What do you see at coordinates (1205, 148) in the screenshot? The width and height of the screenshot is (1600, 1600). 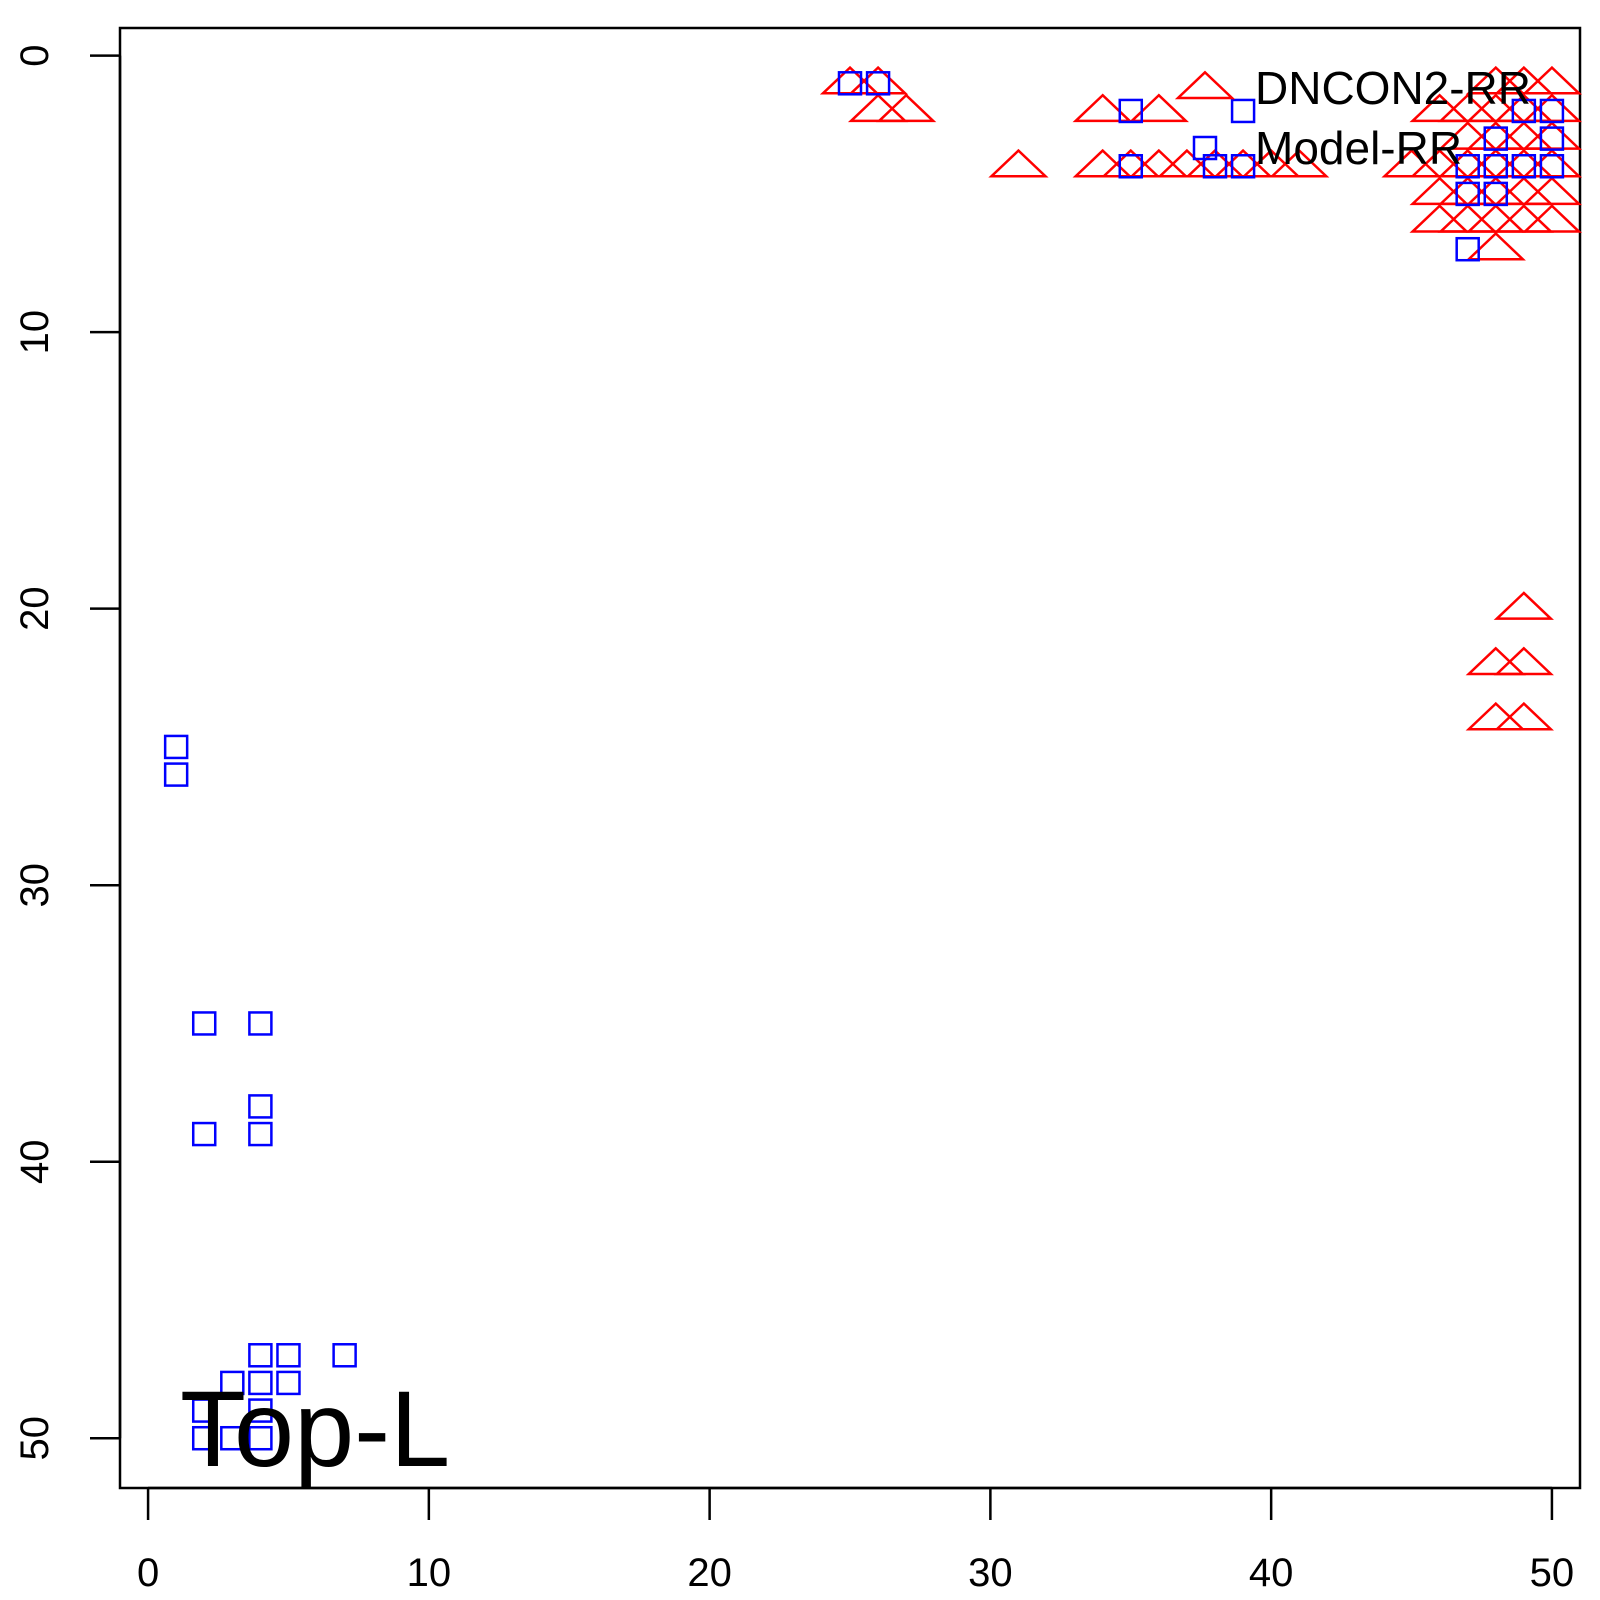 I see `legend-model-rr-marker` at bounding box center [1205, 148].